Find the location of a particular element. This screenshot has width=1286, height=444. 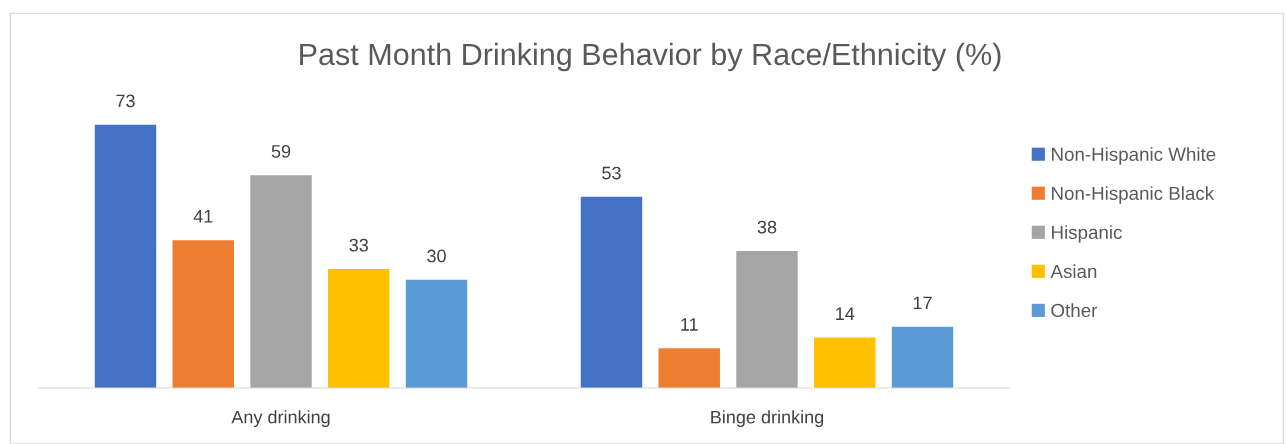

legend-label: Hispanic is located at coordinates (1087, 234).